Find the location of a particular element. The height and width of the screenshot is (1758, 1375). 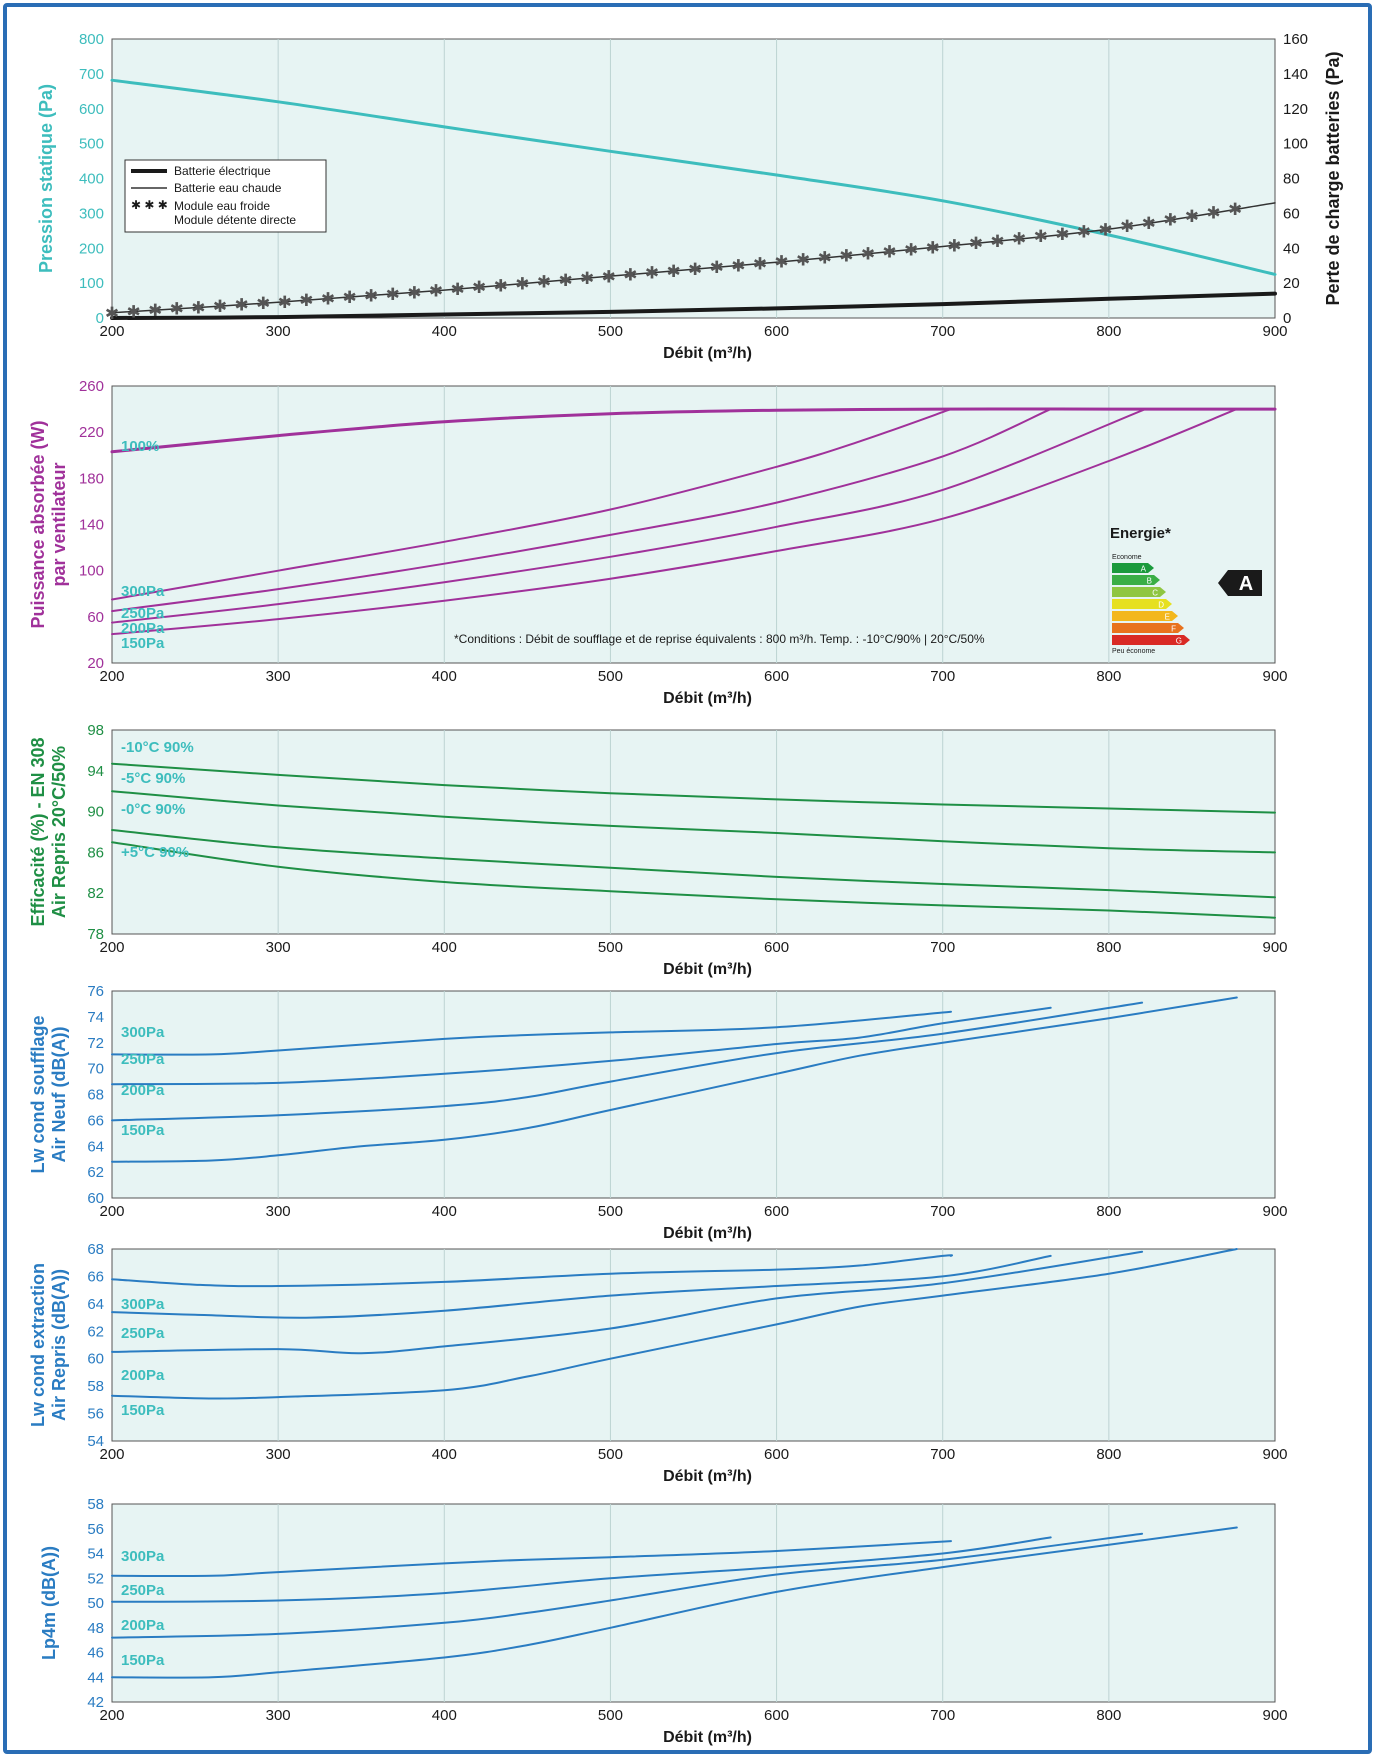

energy-class-letter: A is located at coordinates (1144, 569).